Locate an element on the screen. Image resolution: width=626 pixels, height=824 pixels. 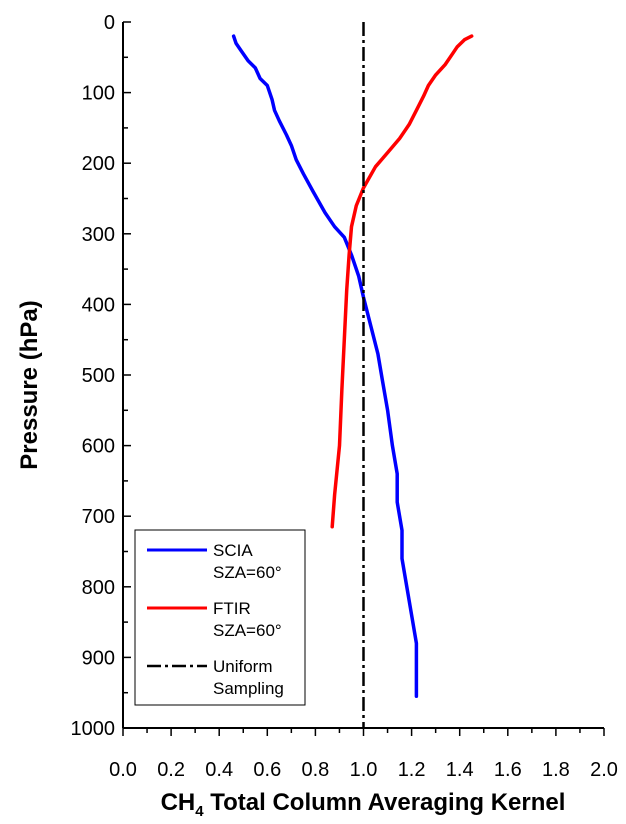
x-tick-label: 1.2 is located at coordinates (412, 770).